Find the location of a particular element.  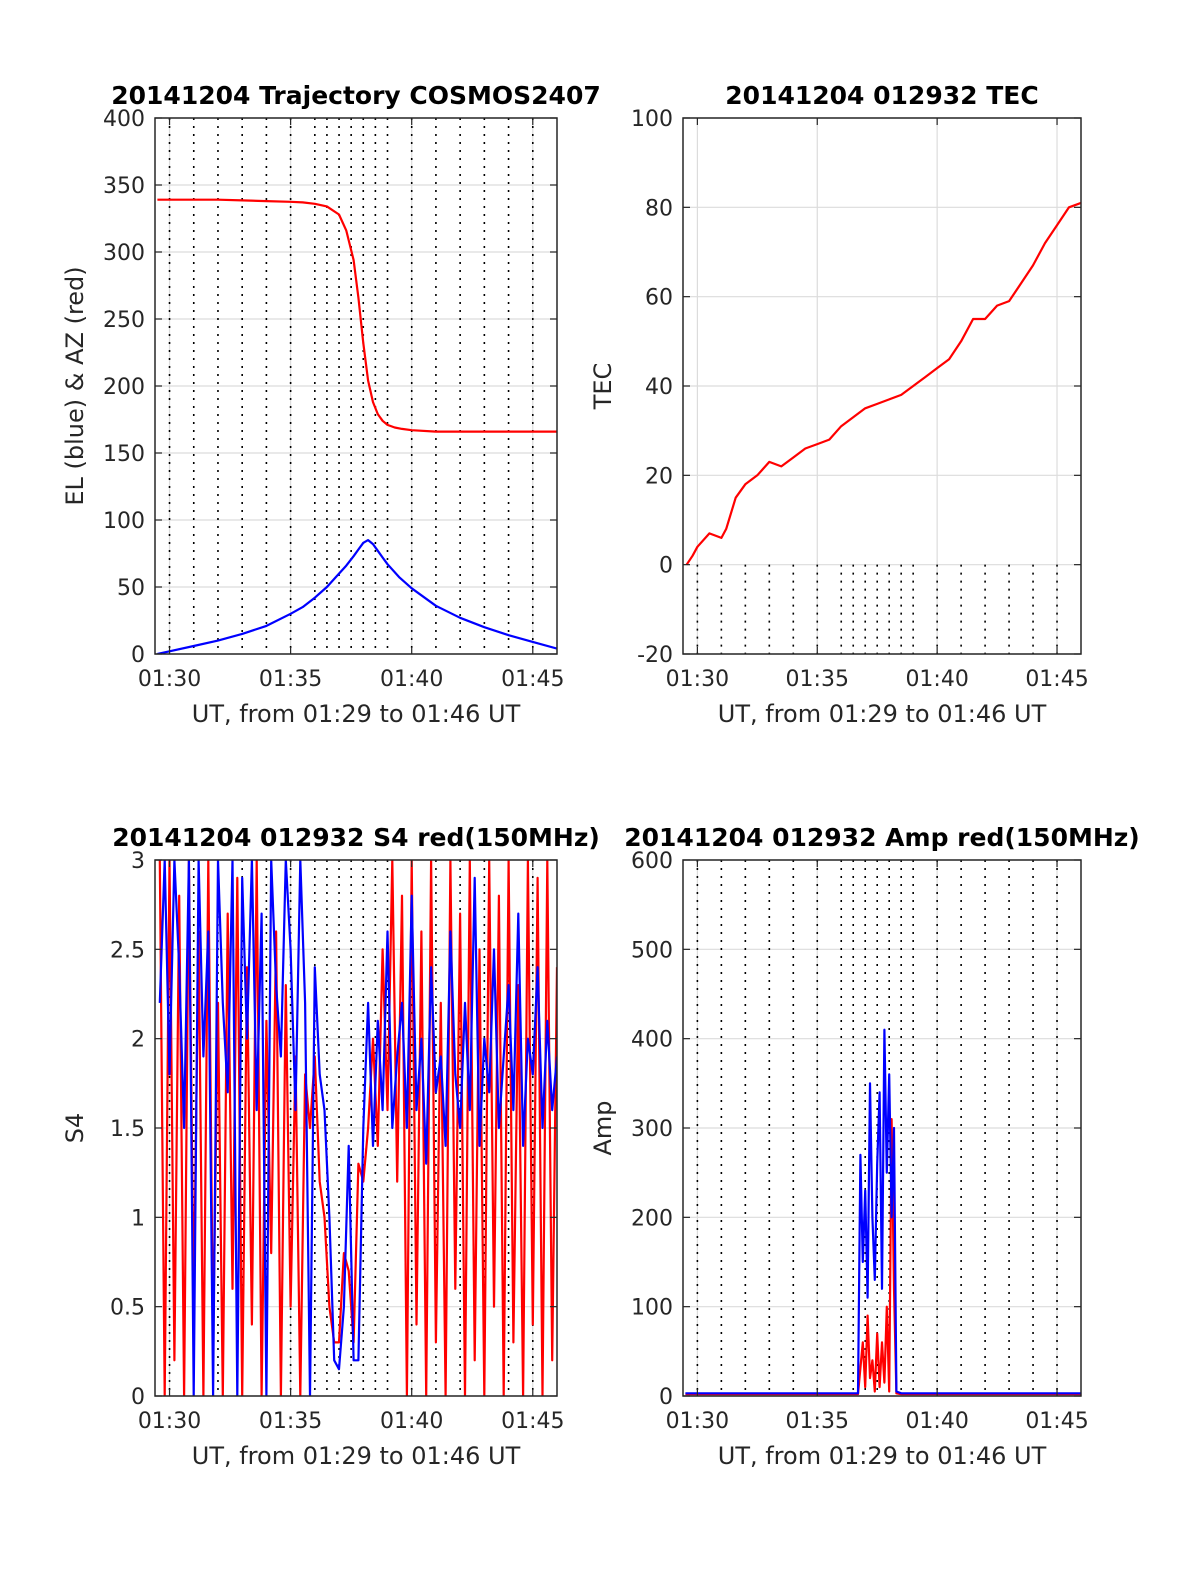

y-tick-label: 500 is located at coordinates (652, 950).